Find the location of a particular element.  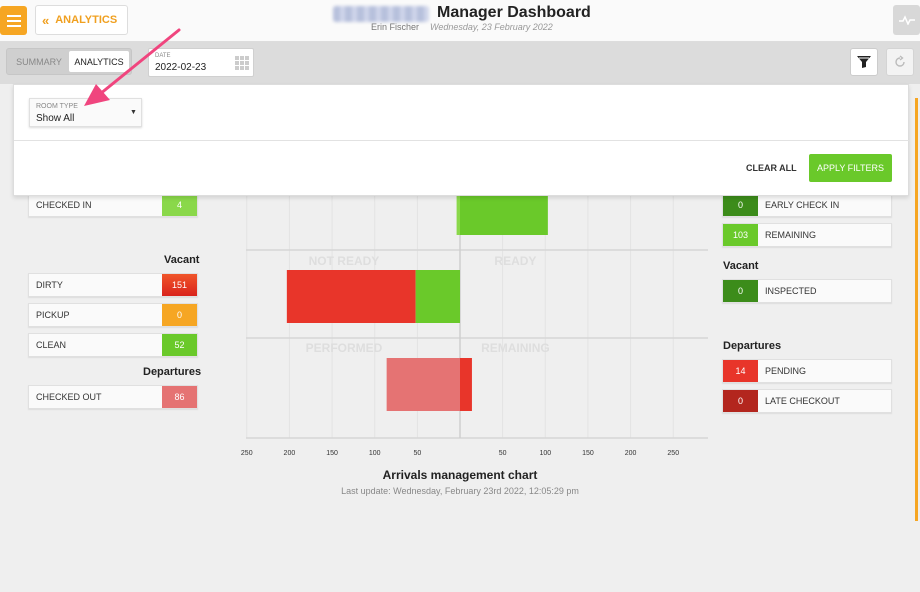

dirty-value: 151 is located at coordinates (179, 285).